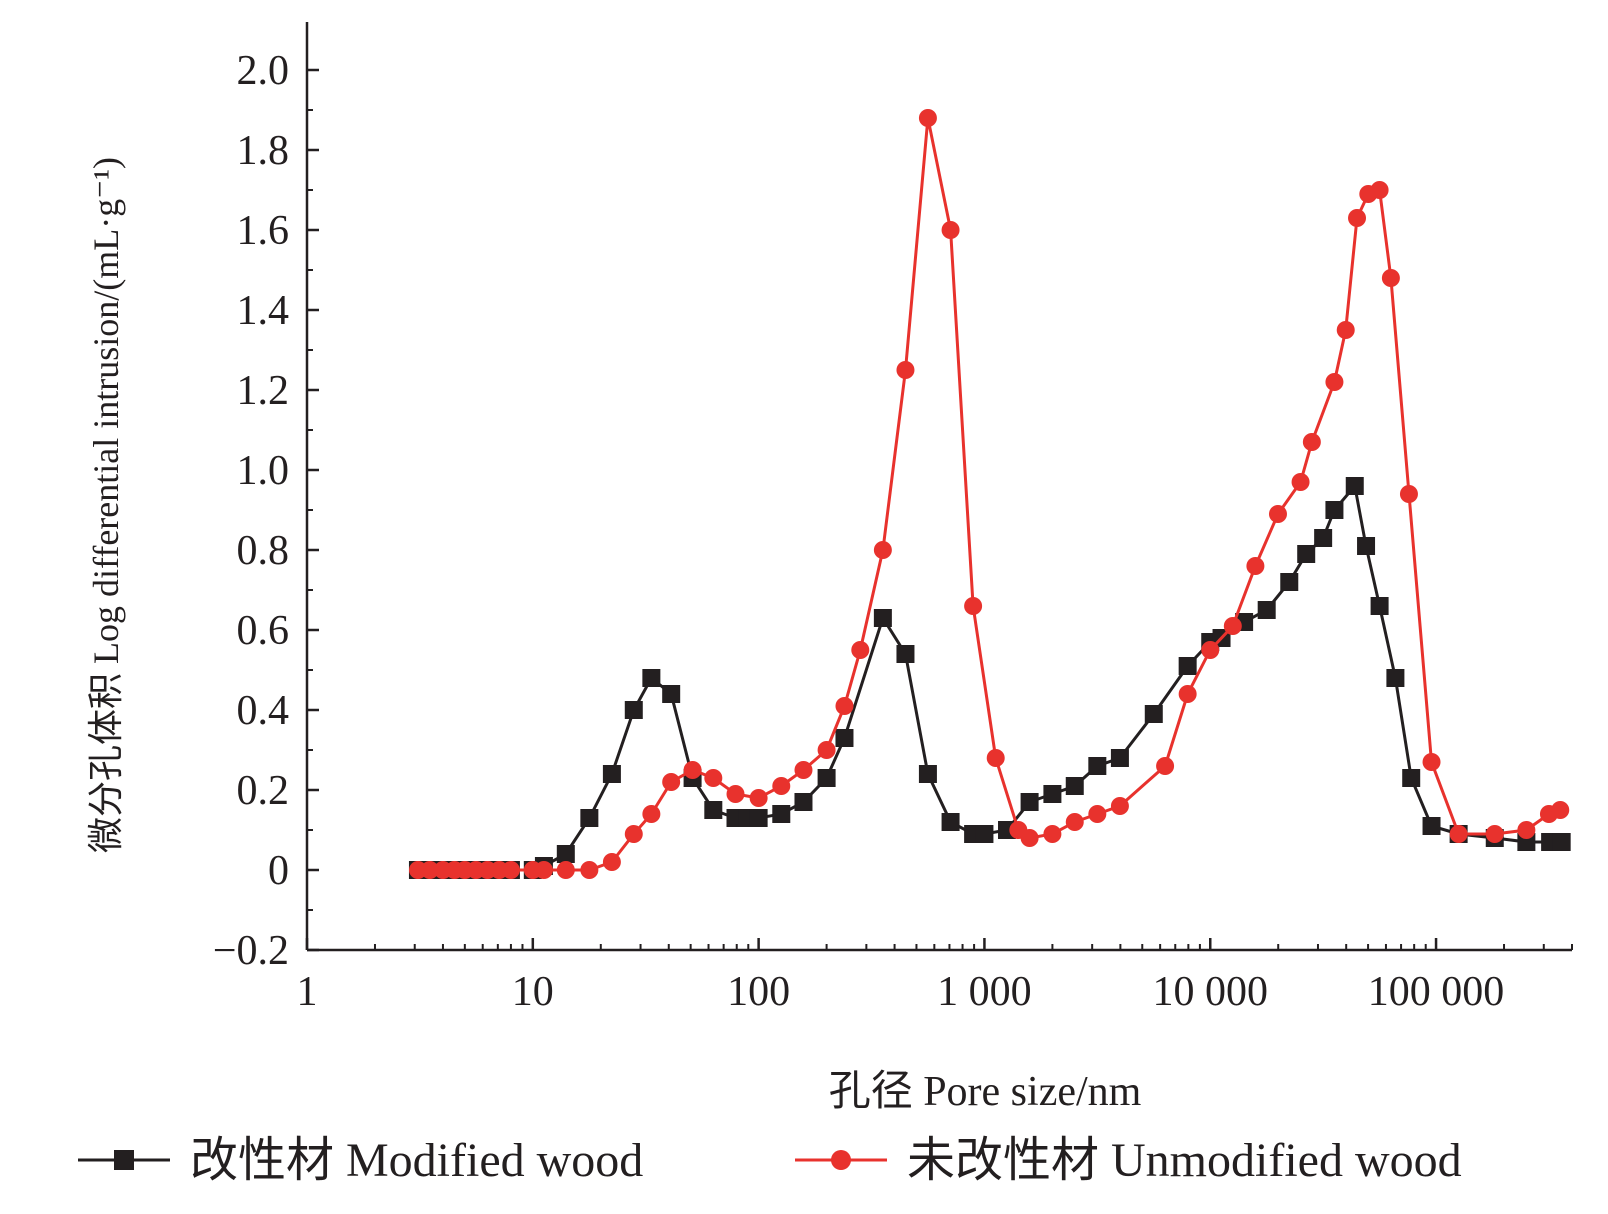  What do you see at coordinates (278, 871) in the screenshot?
I see `y-tick-label: 0` at bounding box center [278, 871].